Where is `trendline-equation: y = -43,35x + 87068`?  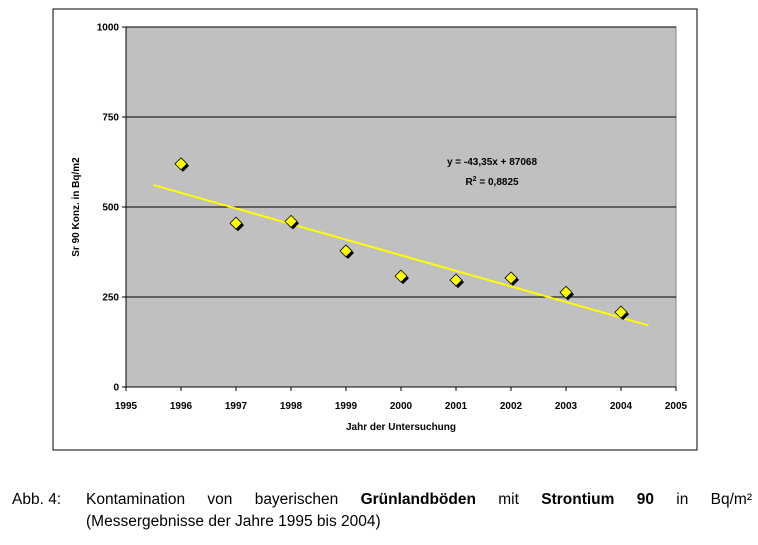 trendline-equation: y = -43,35x + 87068 is located at coordinates (492, 162).